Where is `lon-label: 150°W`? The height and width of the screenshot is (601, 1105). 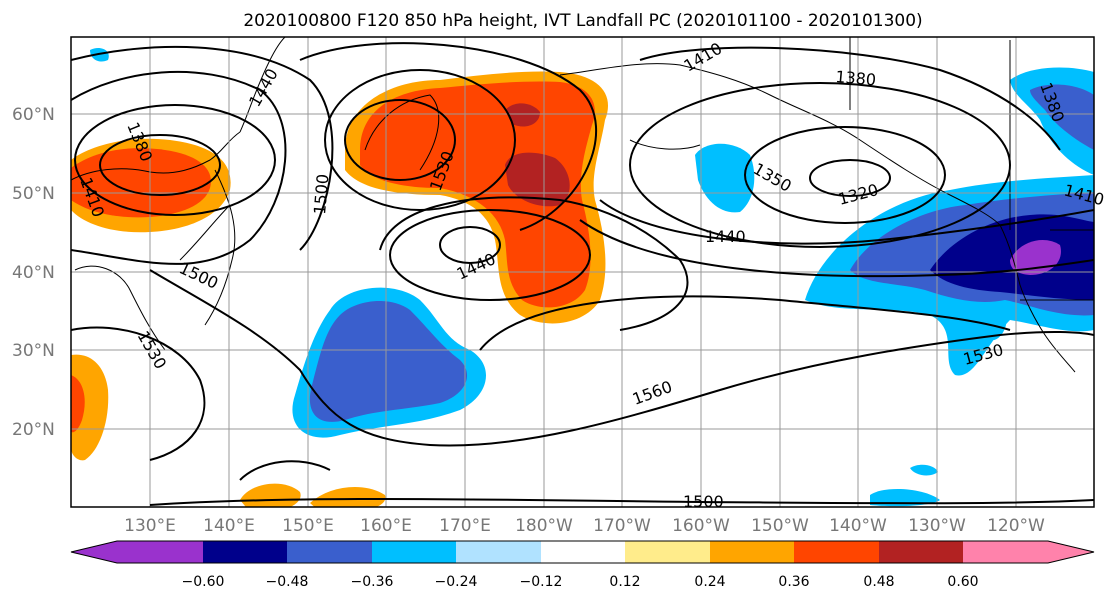 lon-label: 150°W is located at coordinates (780, 526).